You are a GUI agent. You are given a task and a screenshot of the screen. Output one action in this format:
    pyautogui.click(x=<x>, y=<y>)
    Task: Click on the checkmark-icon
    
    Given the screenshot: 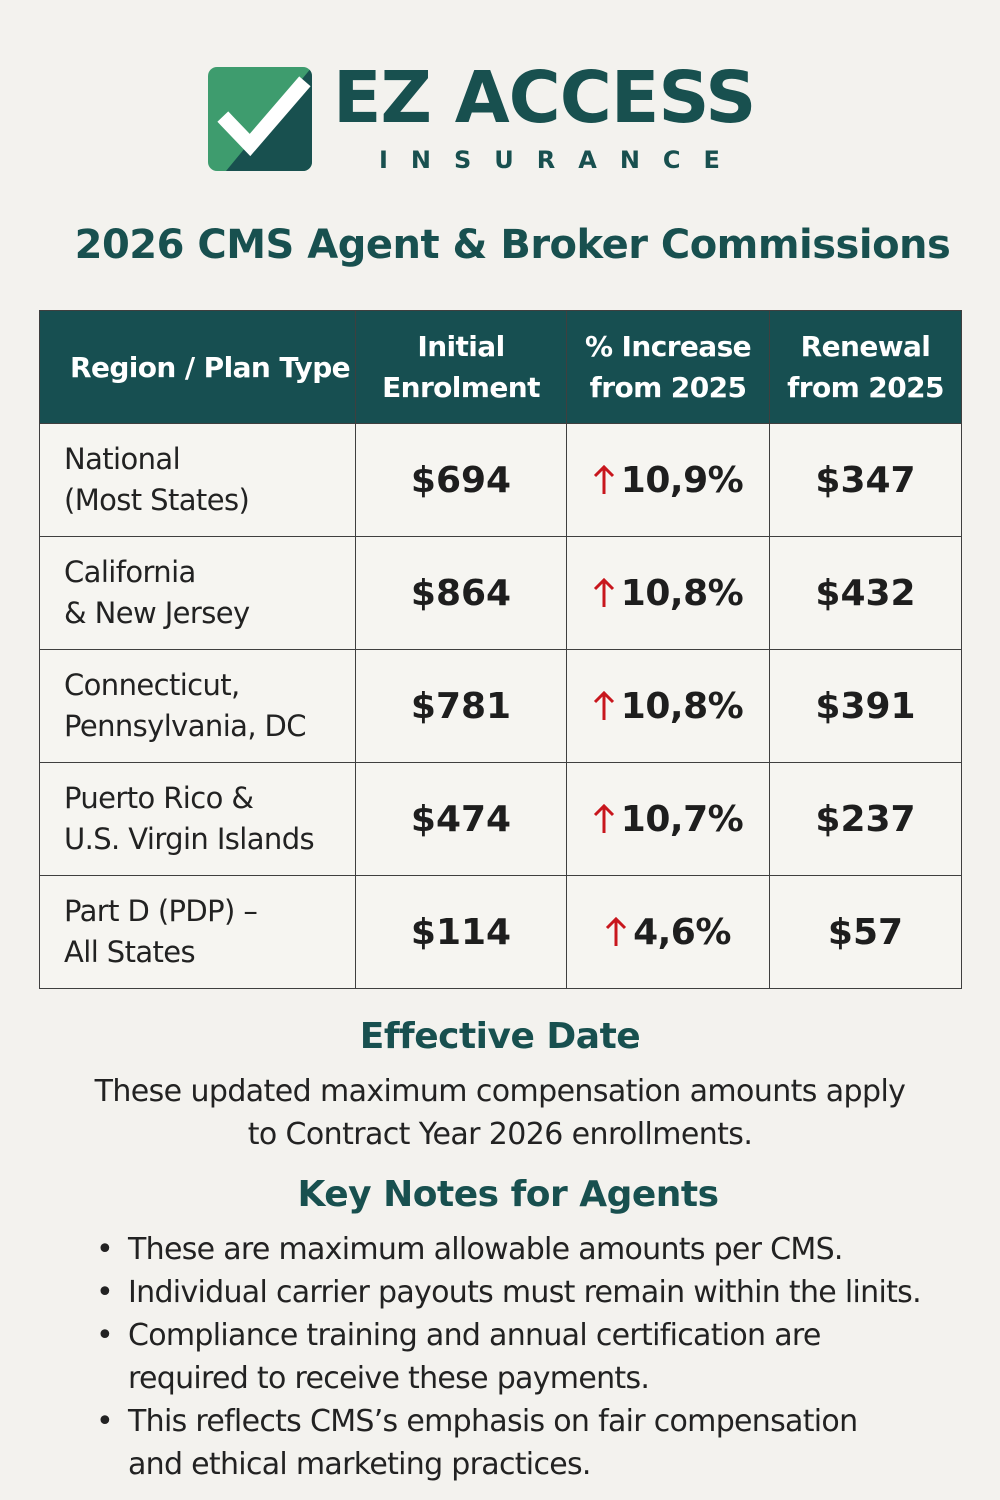 What is the action you would take?
    pyautogui.click(x=260, y=119)
    